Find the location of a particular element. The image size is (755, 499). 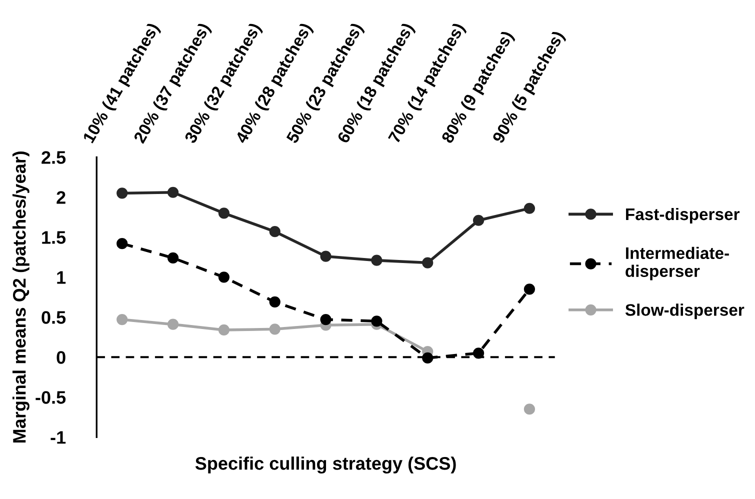

y-tick-label: 2.5 is located at coordinates (54, 157).